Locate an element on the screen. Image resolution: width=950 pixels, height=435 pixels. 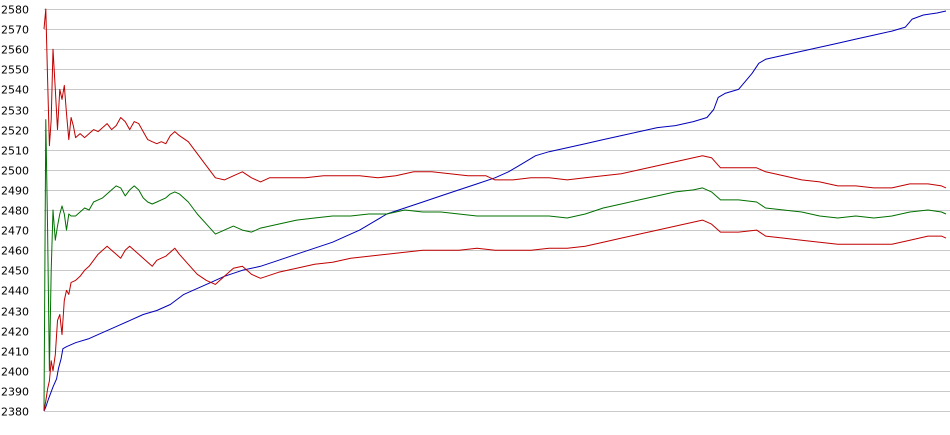
y-tick-label: 2380 is located at coordinates (15, 412).